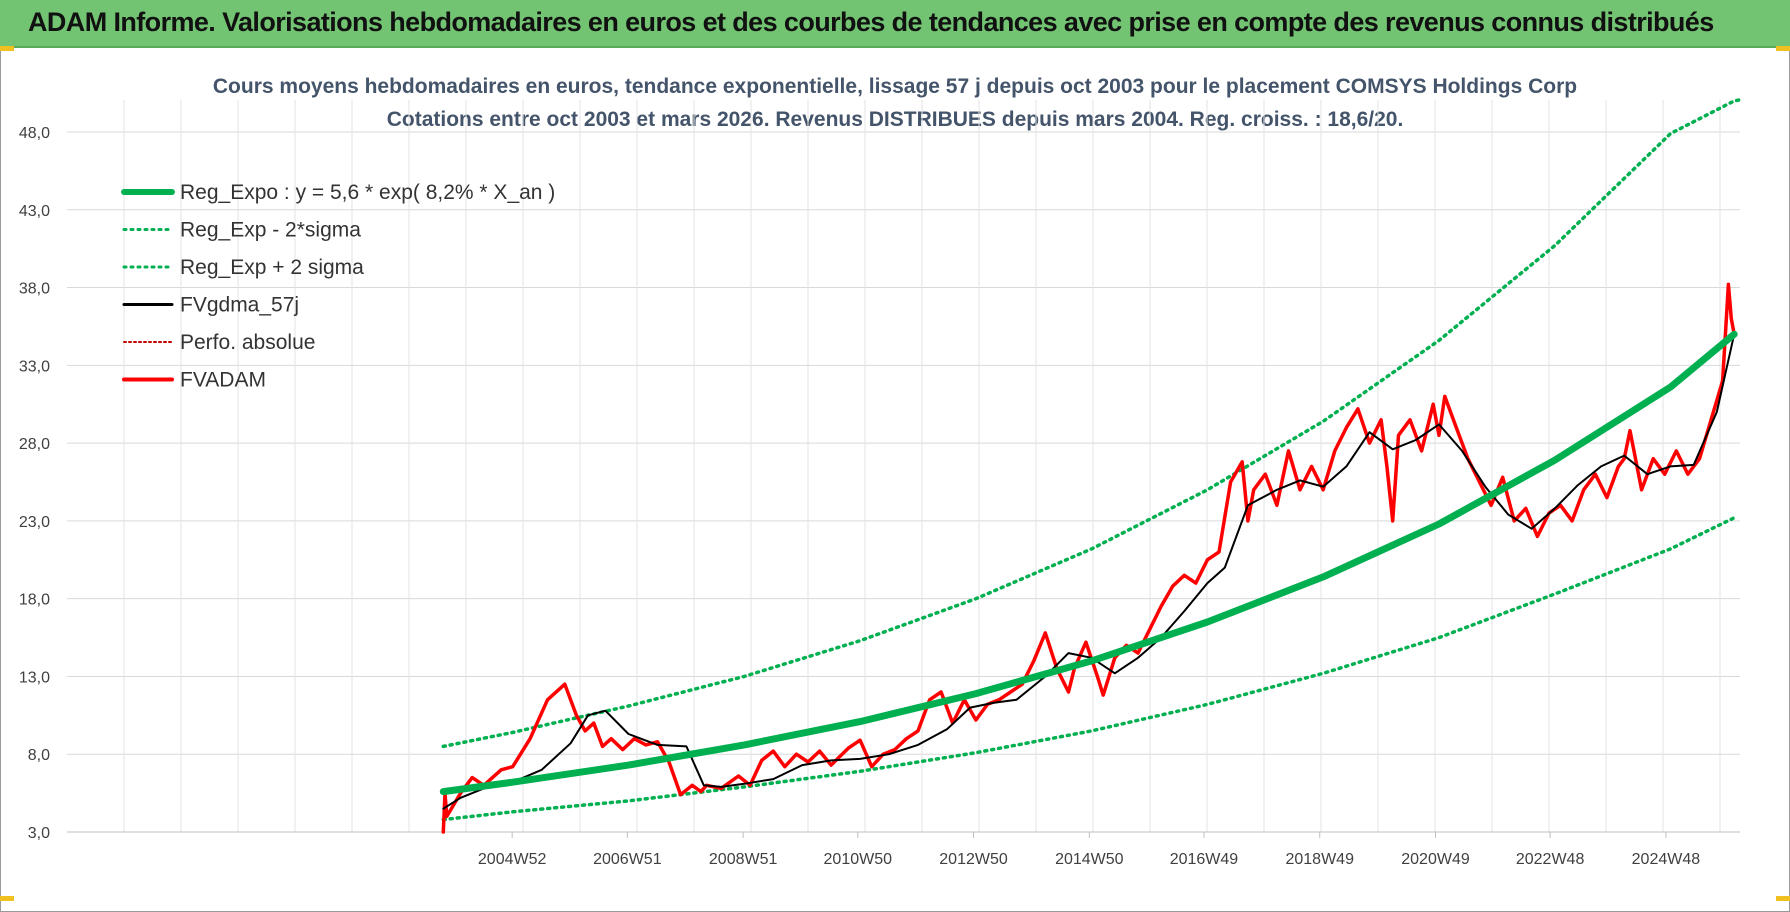 The width and height of the screenshot is (1790, 912). What do you see at coordinates (39, 755) in the screenshot?
I see `y-tick-label: 8,0` at bounding box center [39, 755].